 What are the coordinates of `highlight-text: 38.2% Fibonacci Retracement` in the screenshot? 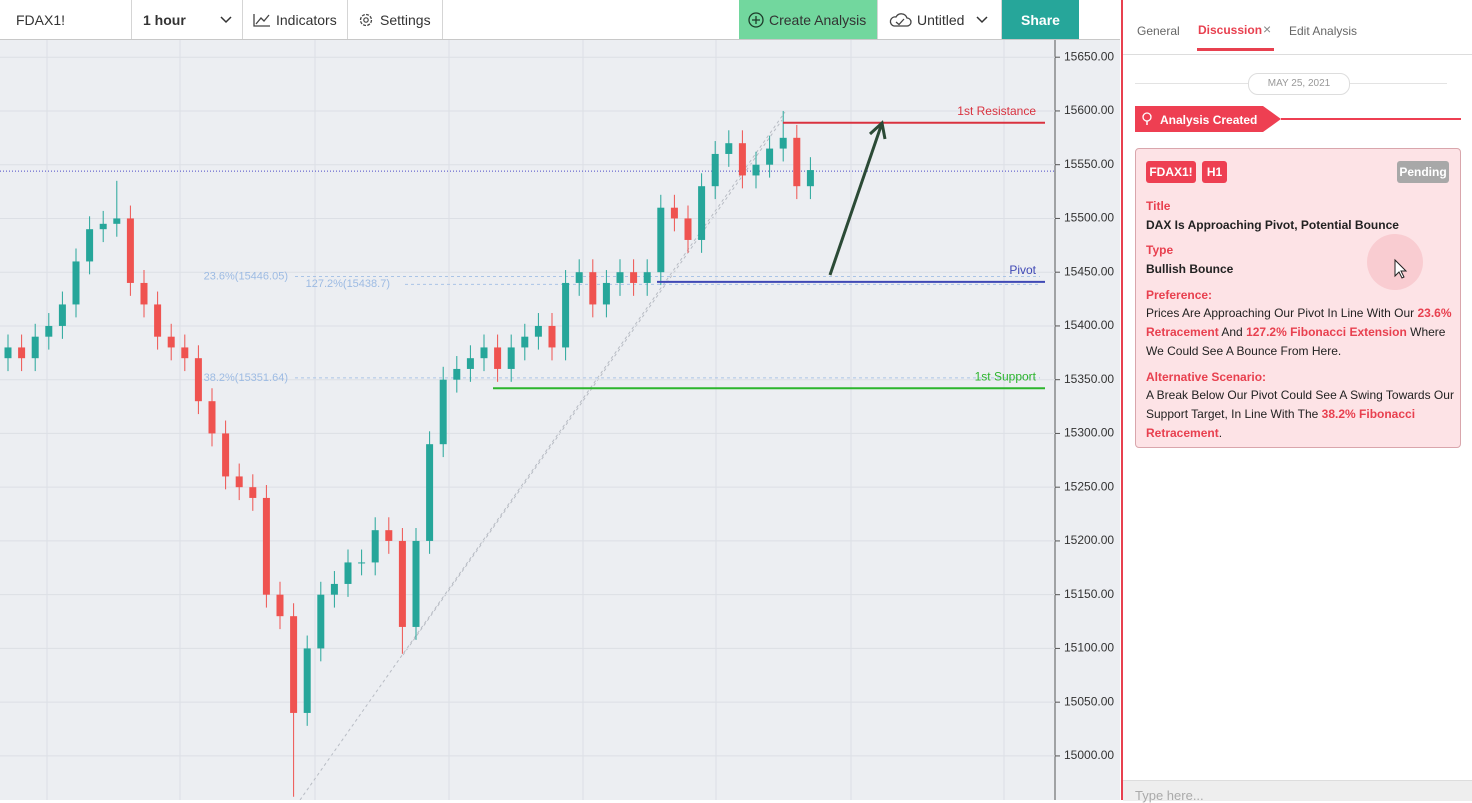 It's located at (1281, 423).